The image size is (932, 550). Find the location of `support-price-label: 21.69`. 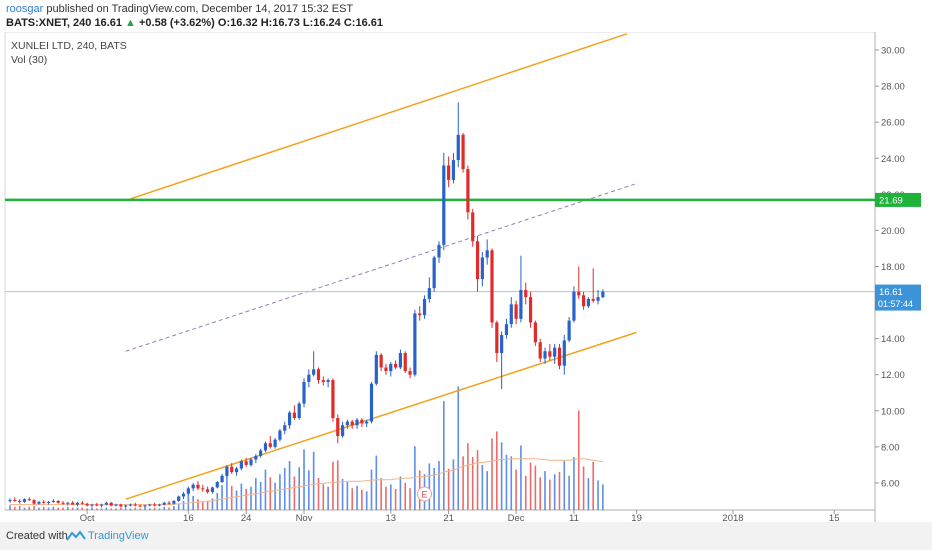

support-price-label: 21.69 is located at coordinates (891, 200).